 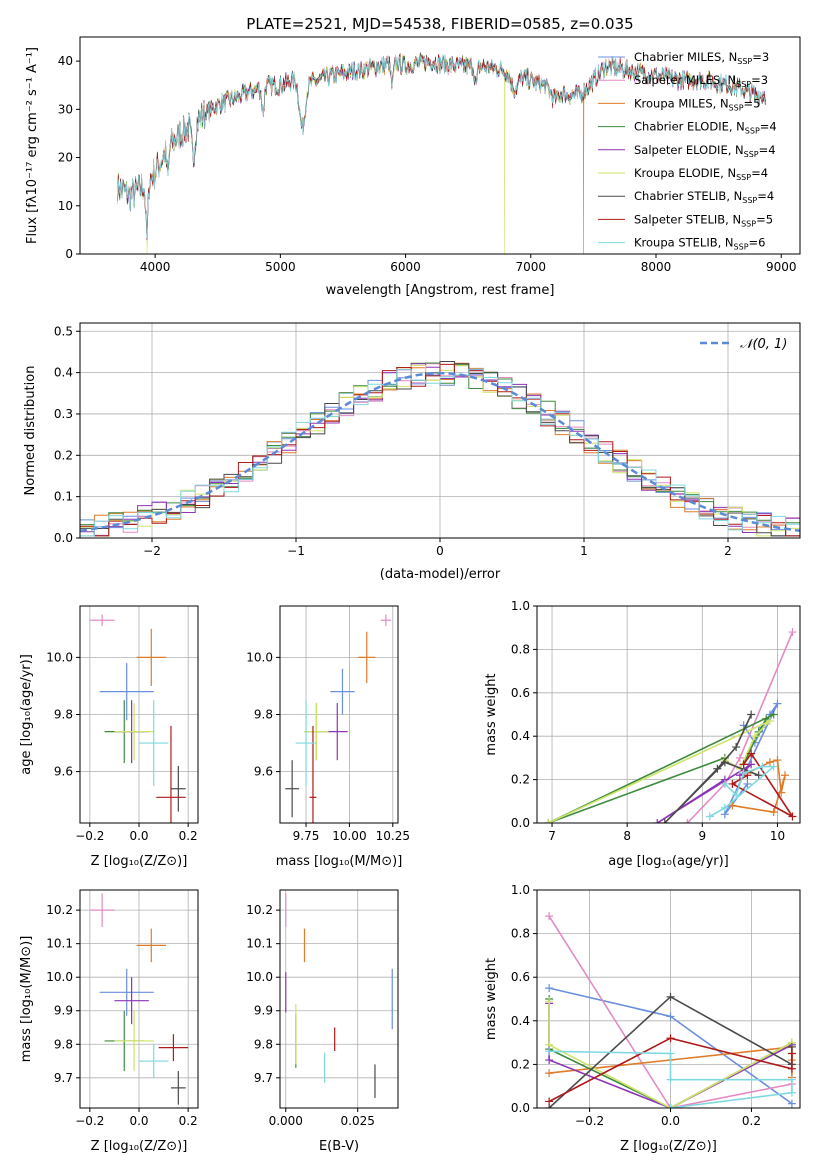 I want to click on scatter_age_Z-panel-grid, so click(x=139, y=714).